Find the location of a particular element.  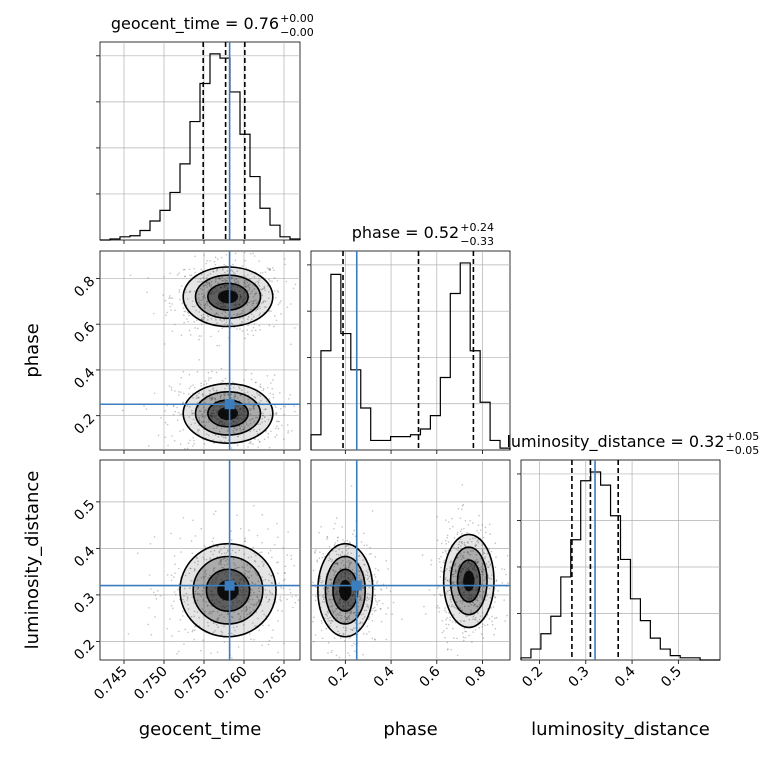

title-main: geocent_time = 0.76 is located at coordinates (195, 24).